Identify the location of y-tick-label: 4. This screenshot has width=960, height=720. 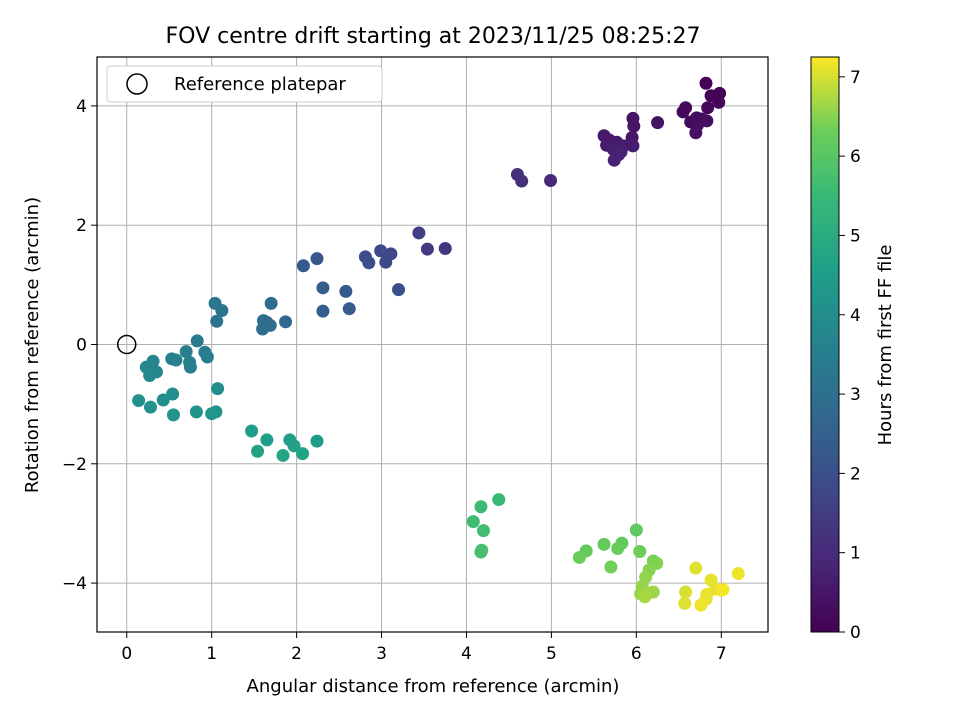
(81, 107).